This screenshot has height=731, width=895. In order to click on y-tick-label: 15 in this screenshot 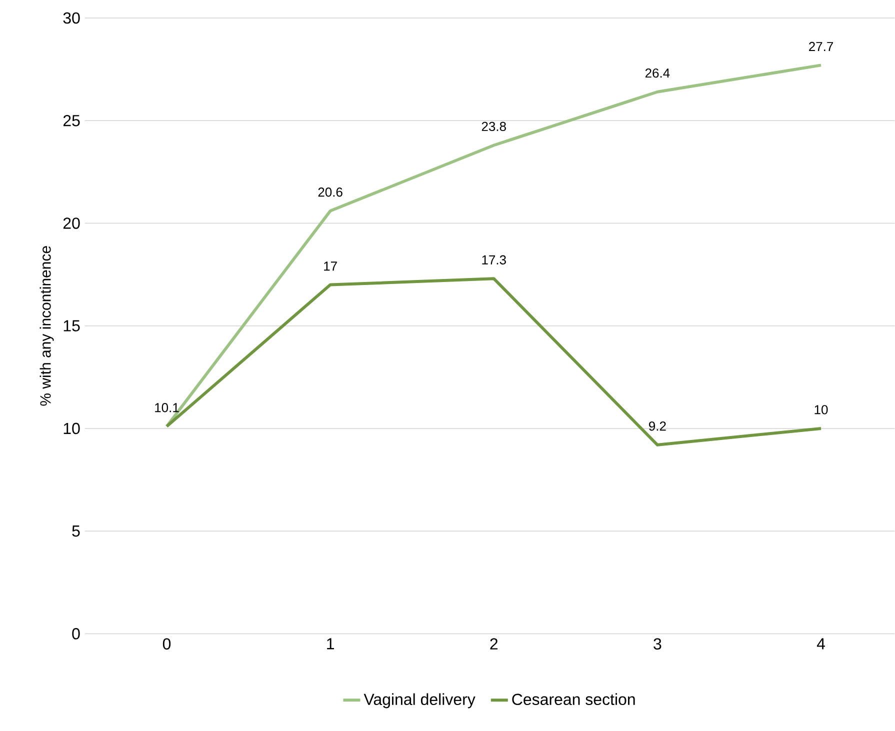, I will do `click(72, 326)`.